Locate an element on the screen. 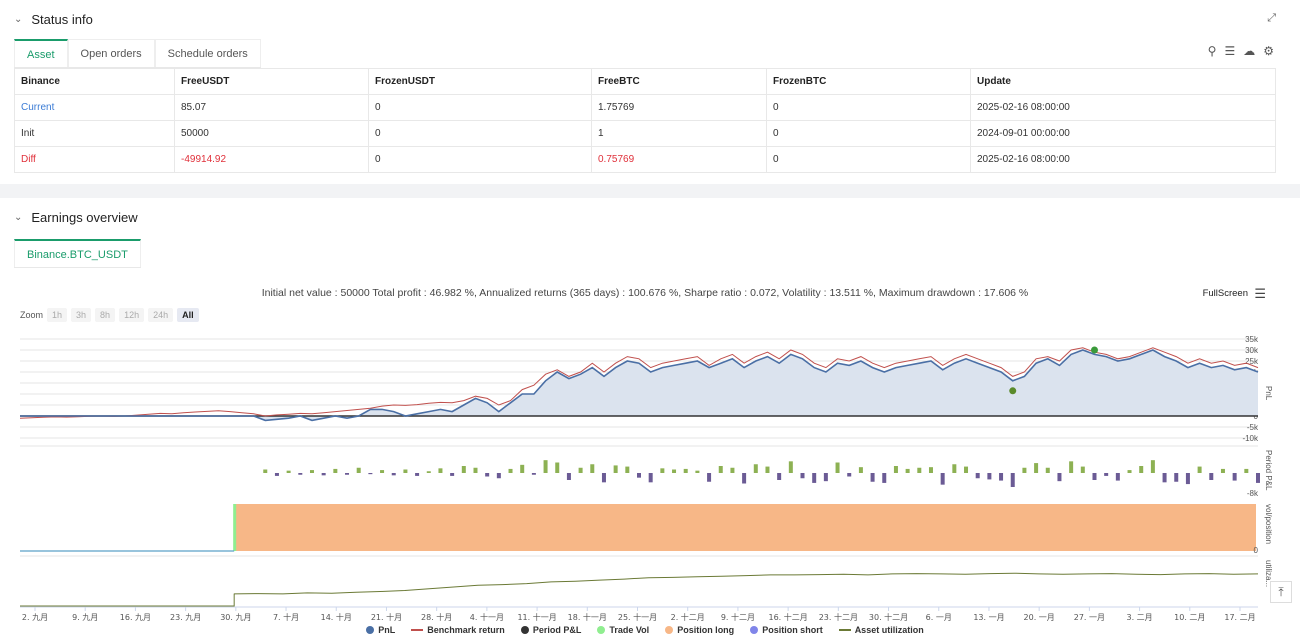 The width and height of the screenshot is (1300, 640). x-tick-label: 27. 一月 is located at coordinates (1089, 617).